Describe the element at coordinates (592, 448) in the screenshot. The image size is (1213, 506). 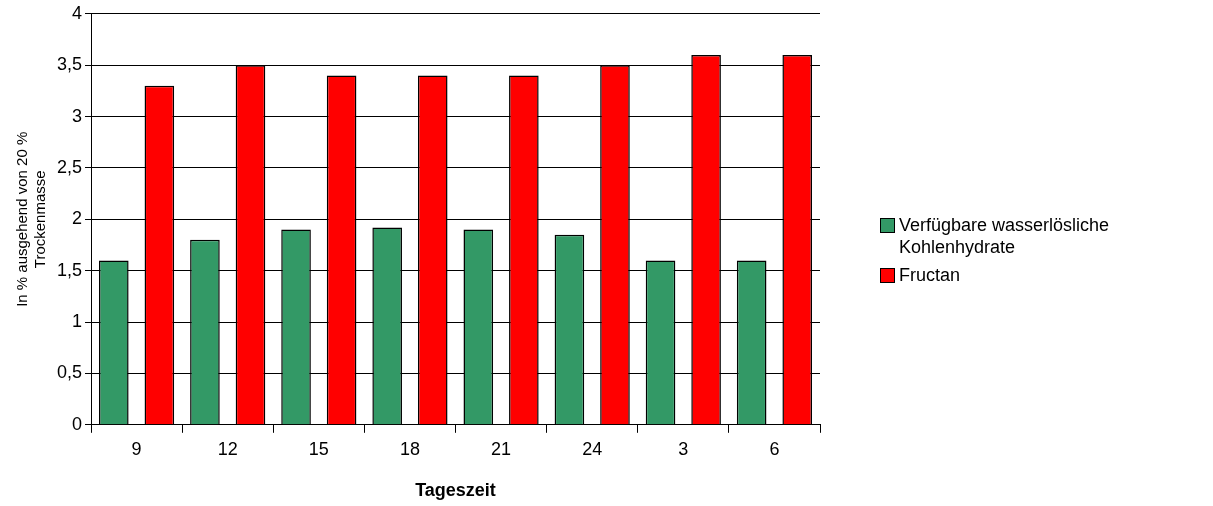
I see `x-tick-label: 24` at that location.